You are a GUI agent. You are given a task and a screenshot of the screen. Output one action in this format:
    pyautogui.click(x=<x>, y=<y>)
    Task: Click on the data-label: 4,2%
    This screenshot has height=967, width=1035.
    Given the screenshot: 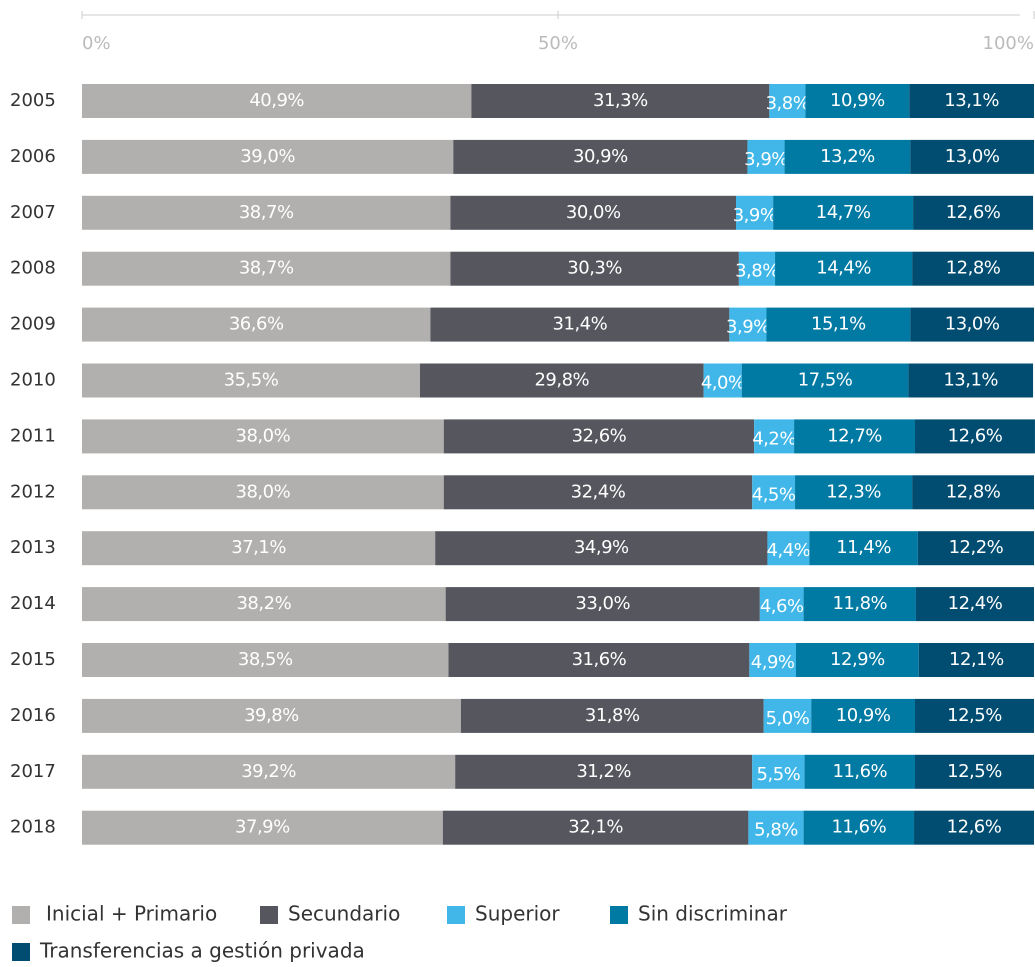 What is the action you would take?
    pyautogui.click(x=774, y=438)
    